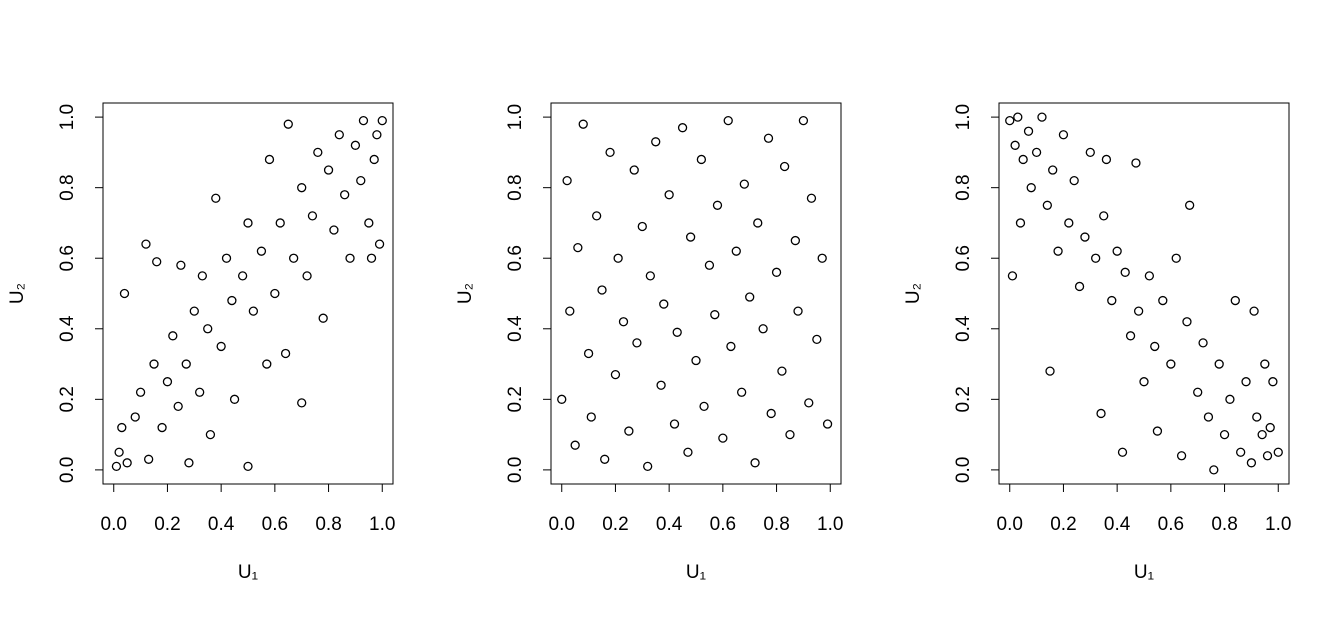  Describe the element at coordinates (67, 187) in the screenshot. I see `y-tick-label: 0.8` at that location.